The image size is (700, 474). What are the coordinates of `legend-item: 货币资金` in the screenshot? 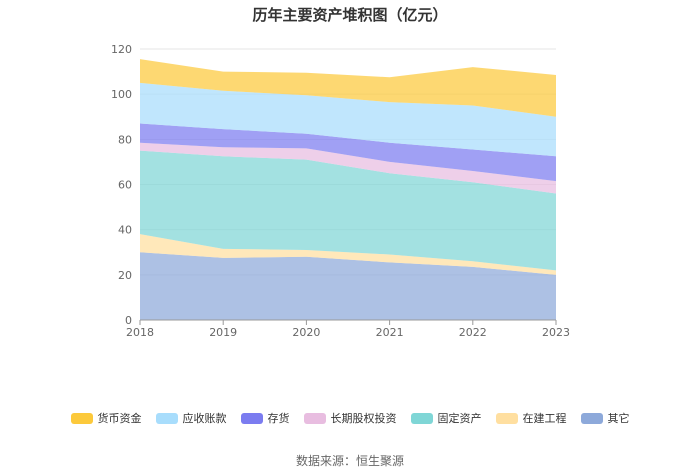 It's located at (106, 418).